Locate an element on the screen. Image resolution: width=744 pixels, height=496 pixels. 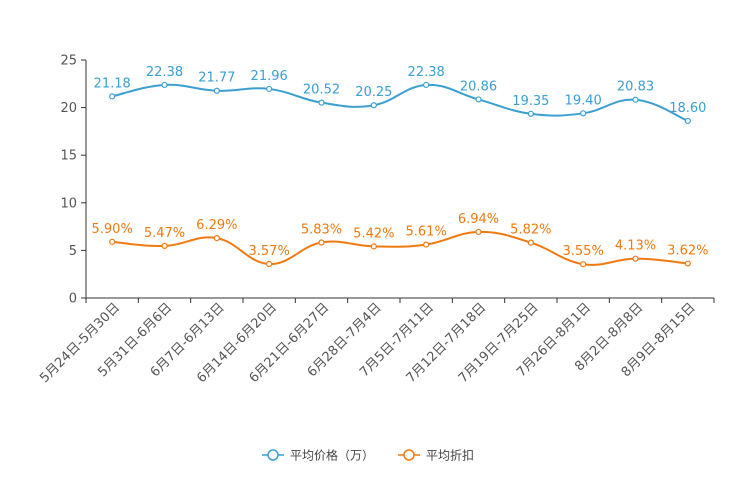
legend-label: 平均价格（万） is located at coordinates (332, 455).